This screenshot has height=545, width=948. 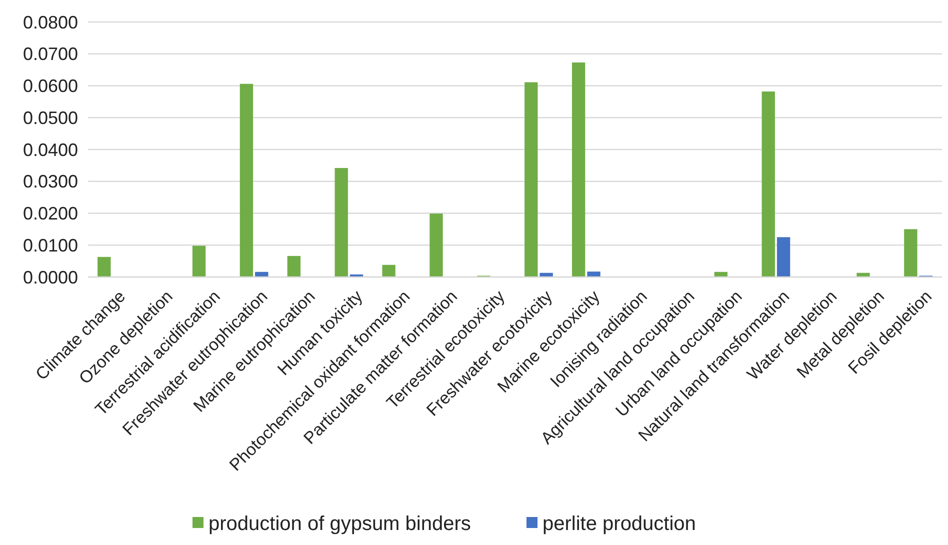 What do you see at coordinates (50, 150) in the screenshot?
I see `y-tick-label: 0.0400` at bounding box center [50, 150].